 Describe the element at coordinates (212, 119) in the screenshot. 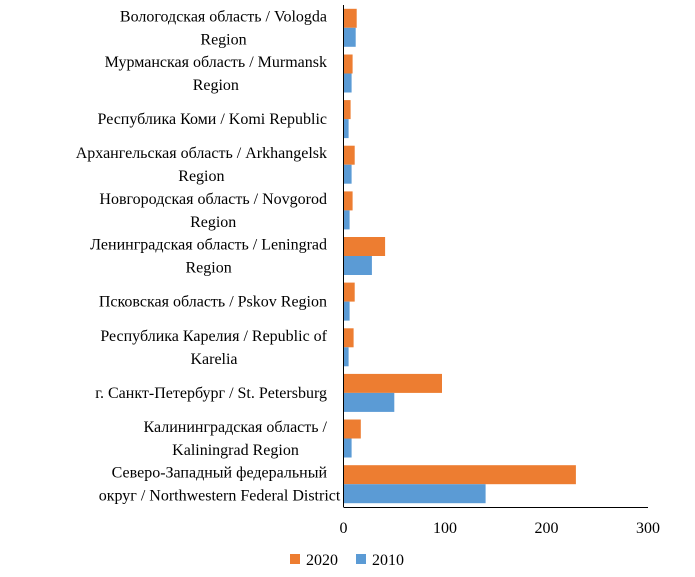

I see `category-label-2-line-0: Республика Коми / Komi Republic` at that location.